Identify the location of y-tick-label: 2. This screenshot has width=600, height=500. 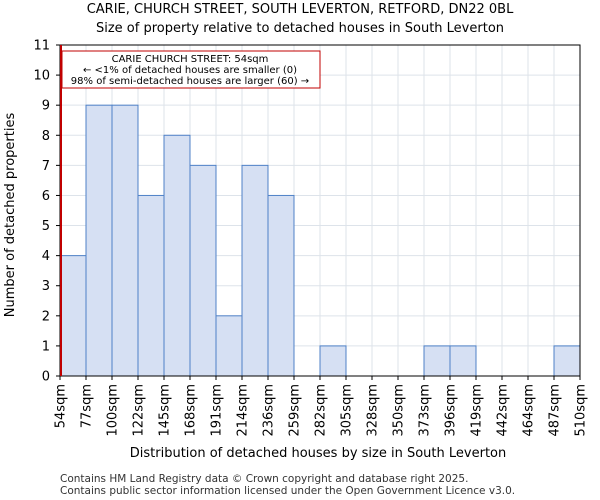
(46, 316).